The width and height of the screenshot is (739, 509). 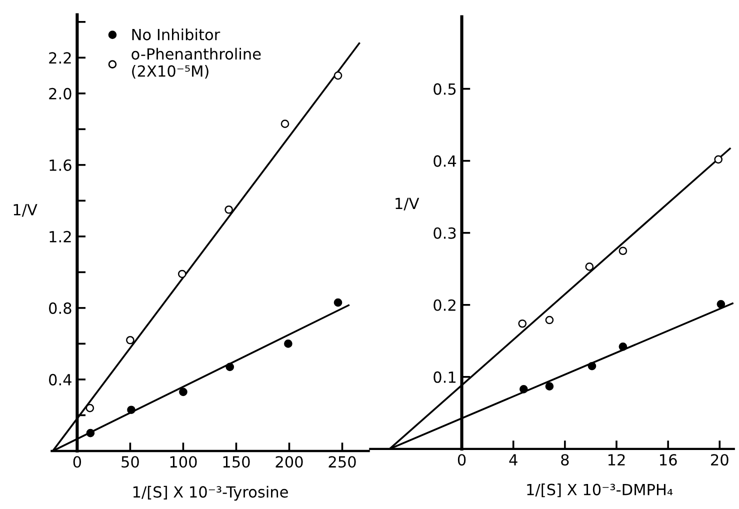 I want to click on x-tick-label: 16, so click(x=668, y=460).